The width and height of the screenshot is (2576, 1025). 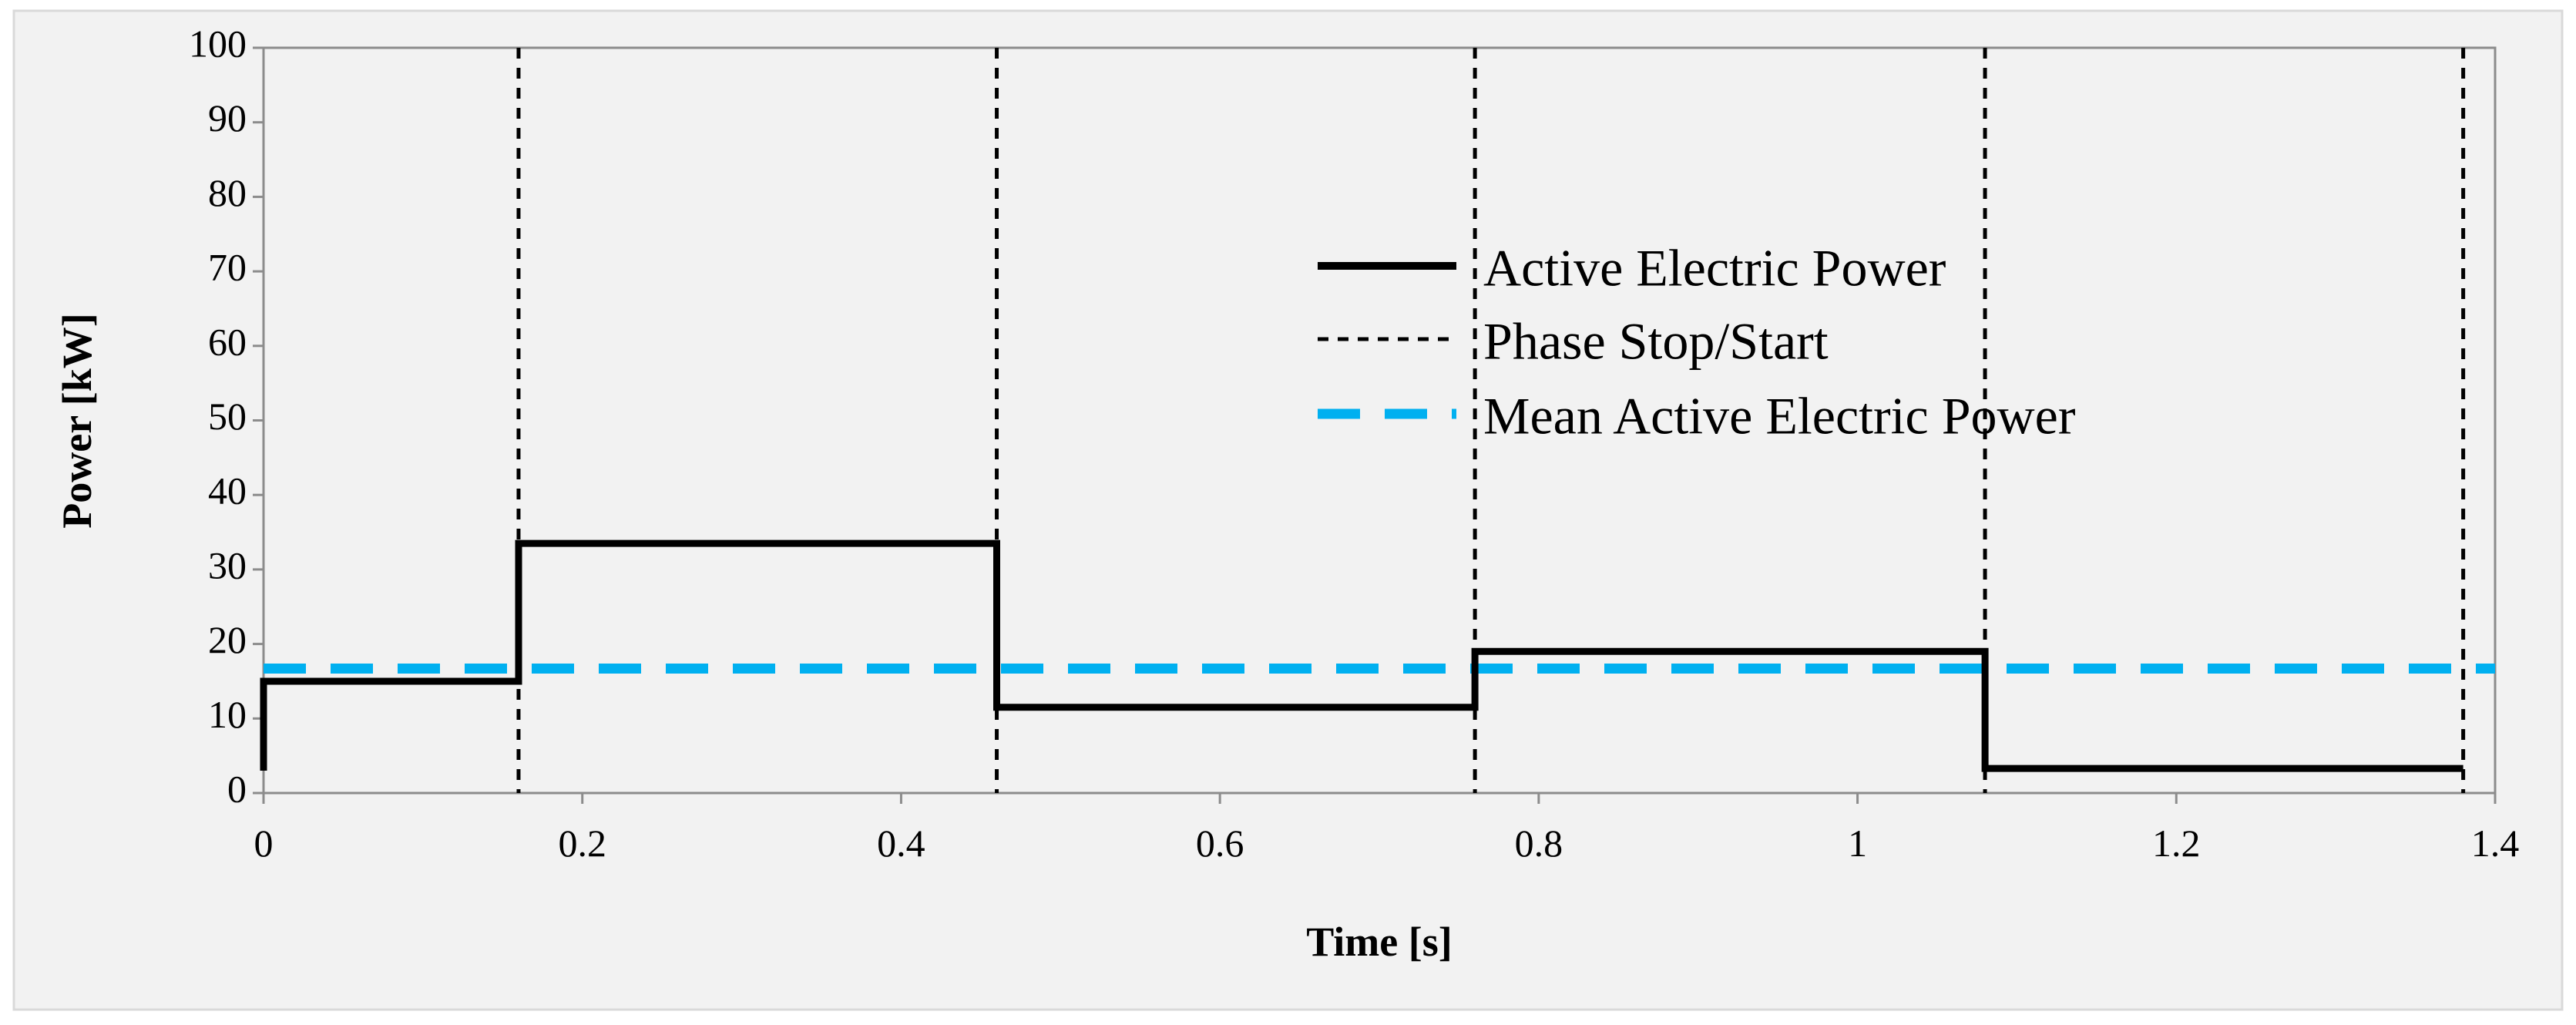 I want to click on x-tick-label: 0.4, so click(x=901, y=843).